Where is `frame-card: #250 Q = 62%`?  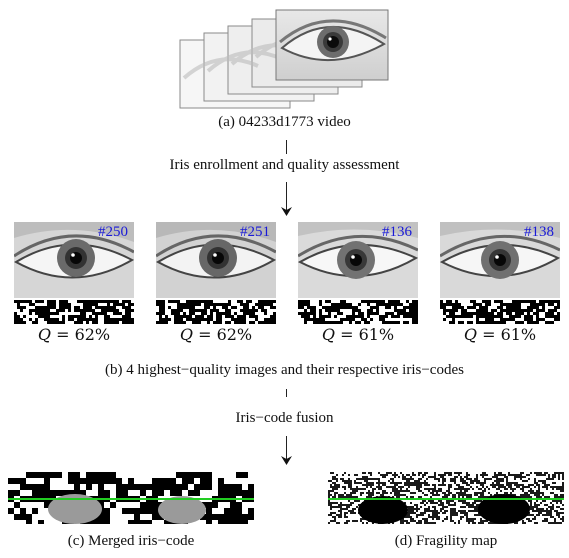 frame-card: #250 Q = 62% is located at coordinates (74, 283).